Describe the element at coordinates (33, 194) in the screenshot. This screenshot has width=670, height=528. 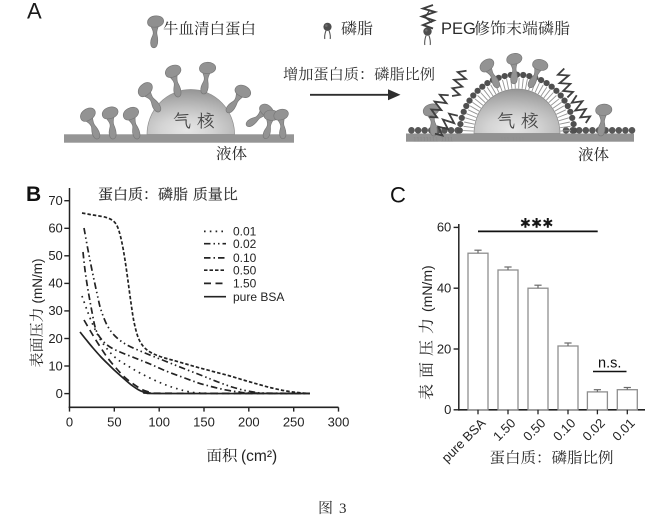
I see `svg-text: B` at that location.